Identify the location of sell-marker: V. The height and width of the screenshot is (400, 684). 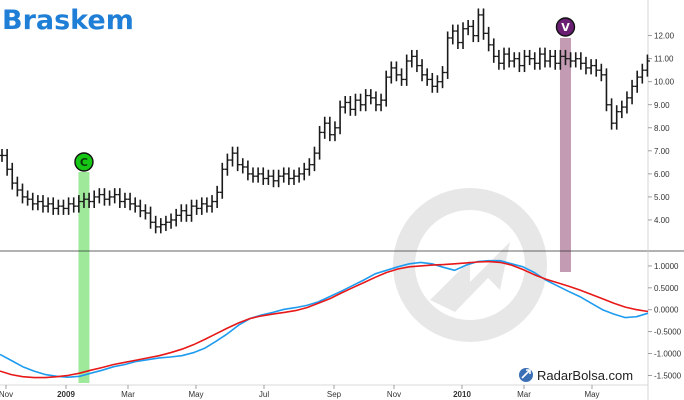
(565, 27).